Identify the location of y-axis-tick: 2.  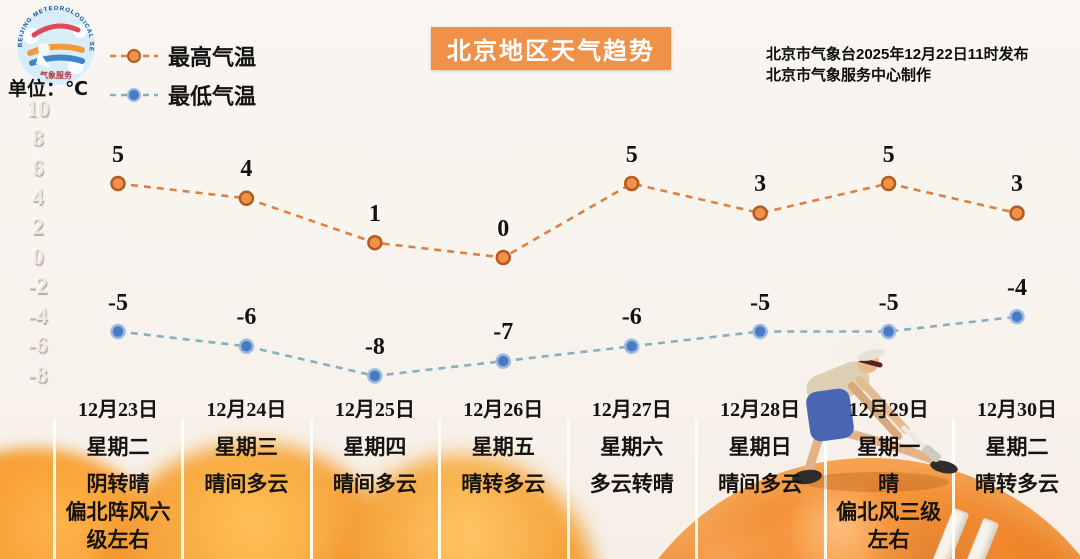
(38, 226).